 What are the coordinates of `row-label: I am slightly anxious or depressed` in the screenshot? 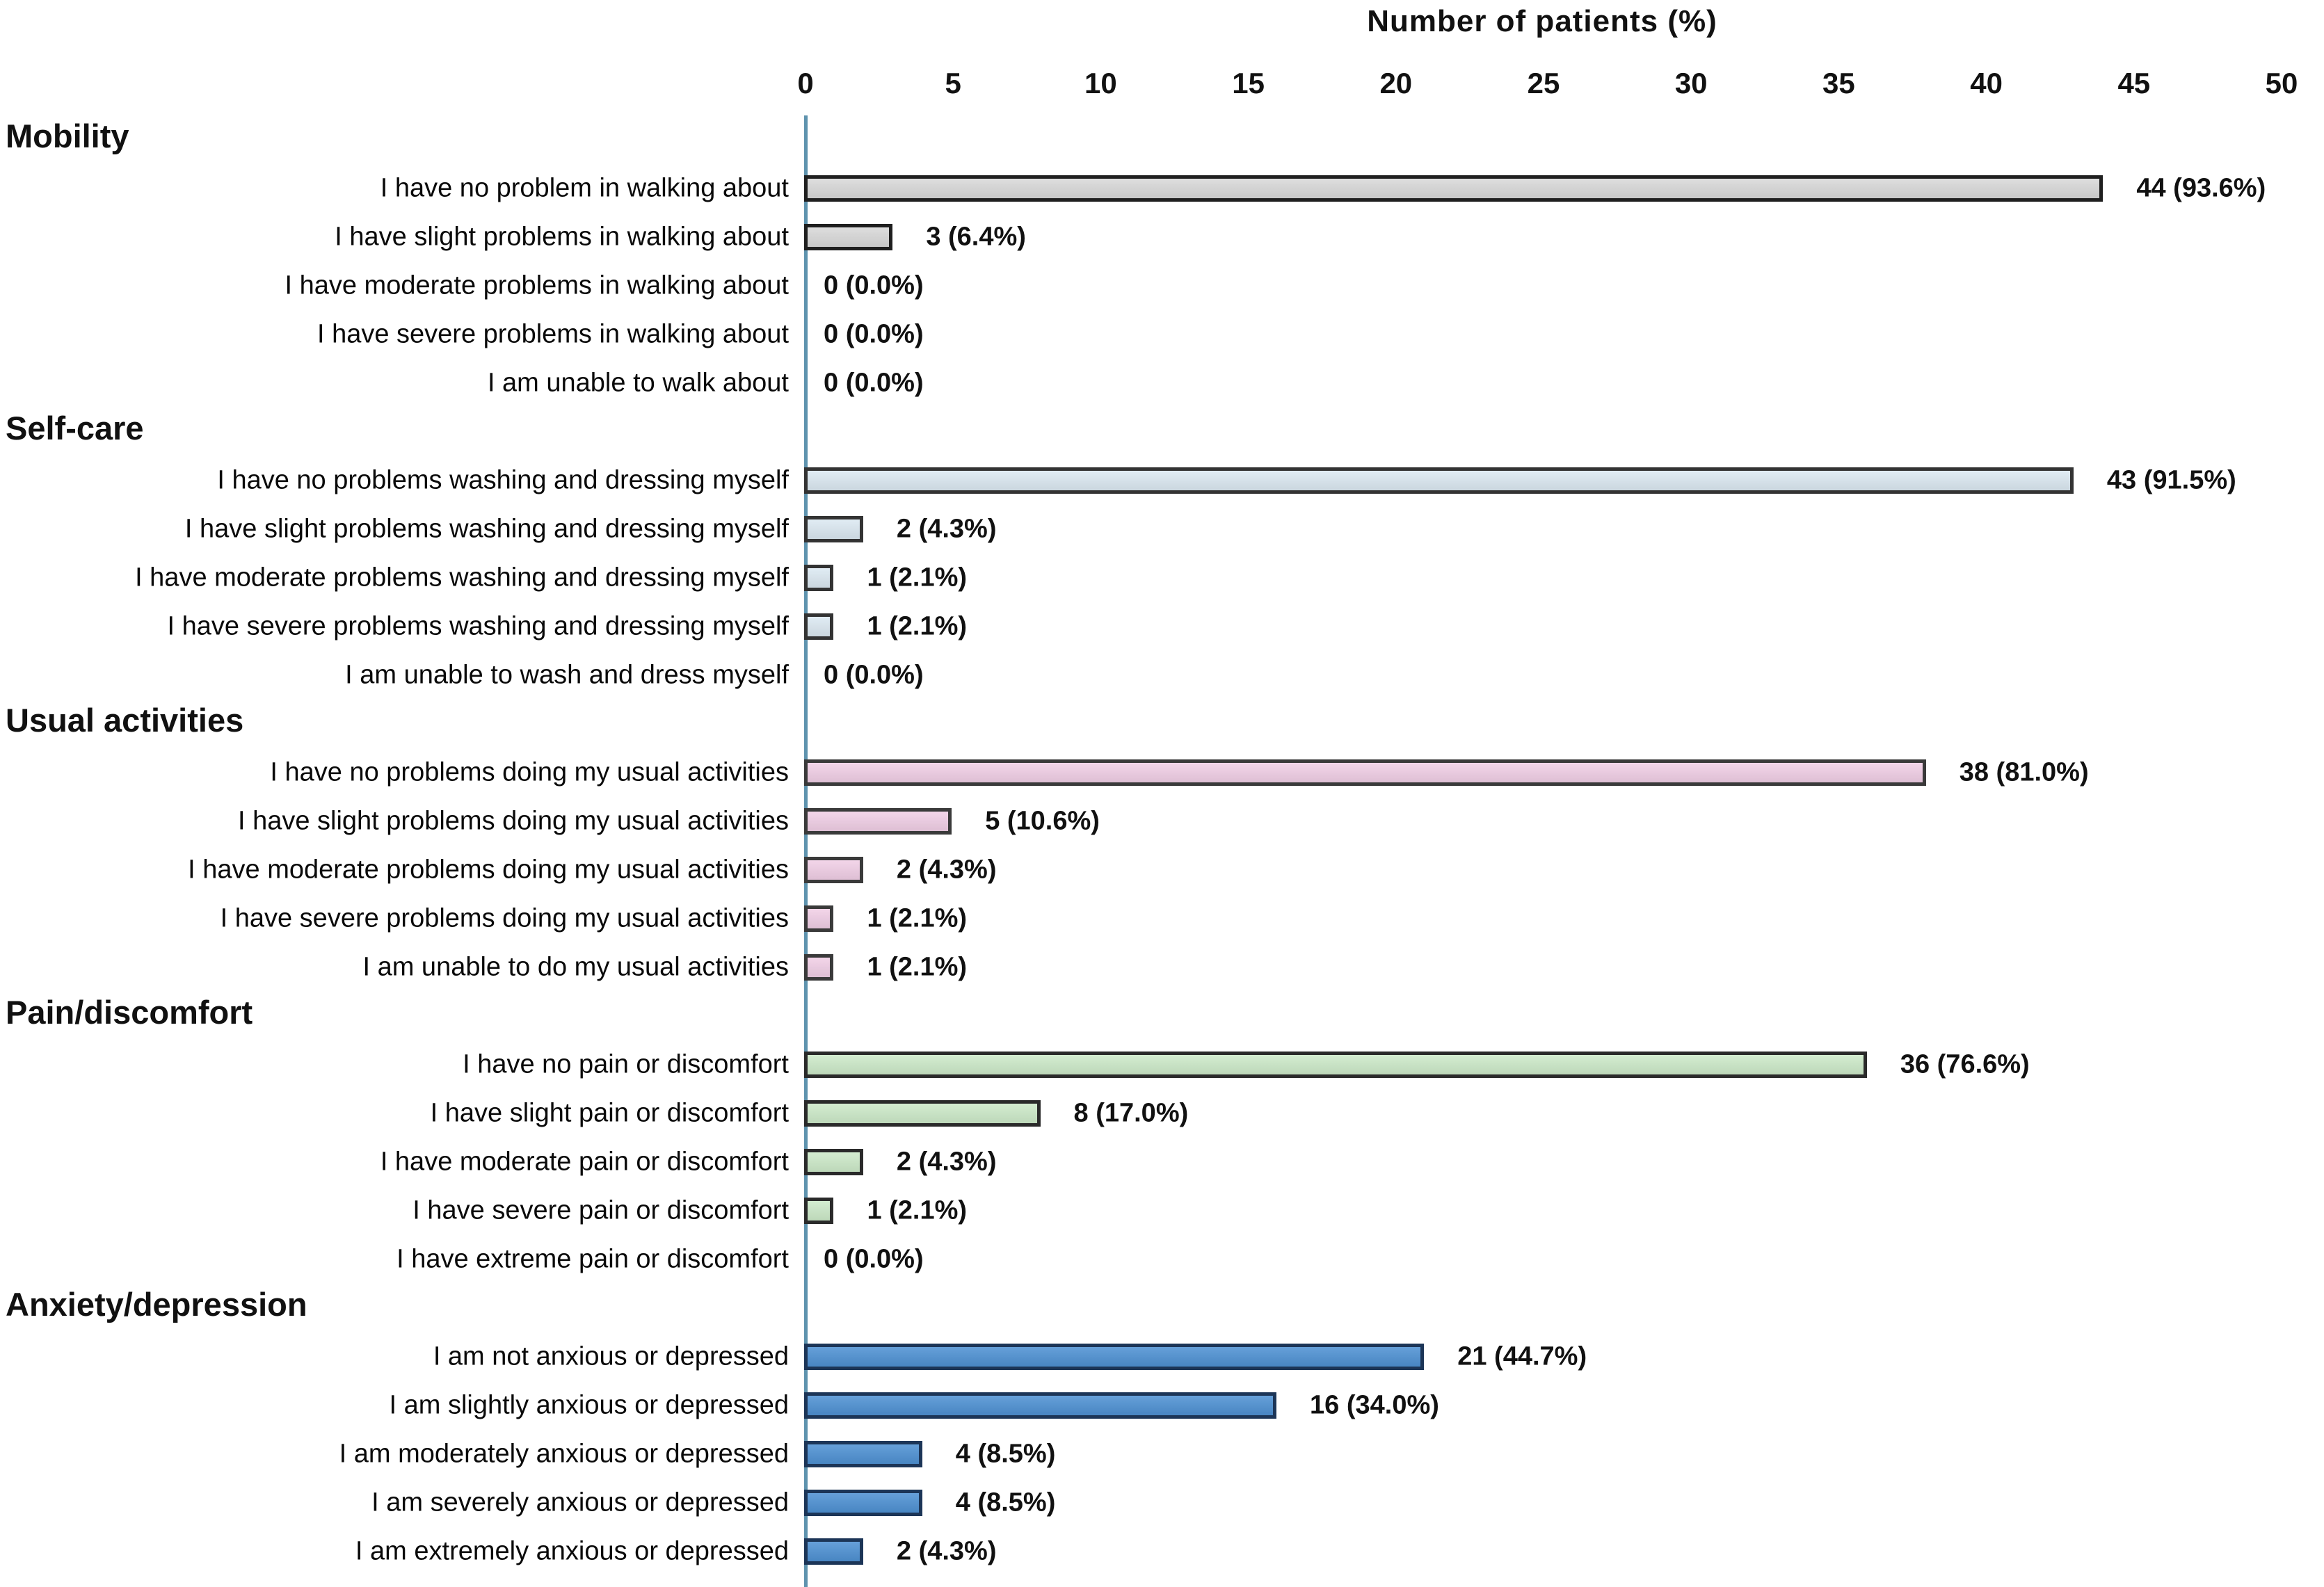 It's located at (589, 1405).